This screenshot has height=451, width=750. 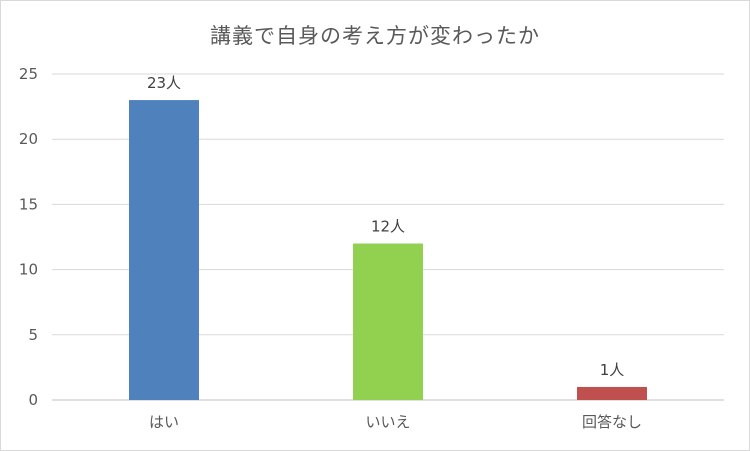 What do you see at coordinates (28, 139) in the screenshot?
I see `y-tick-label-20: 20` at bounding box center [28, 139].